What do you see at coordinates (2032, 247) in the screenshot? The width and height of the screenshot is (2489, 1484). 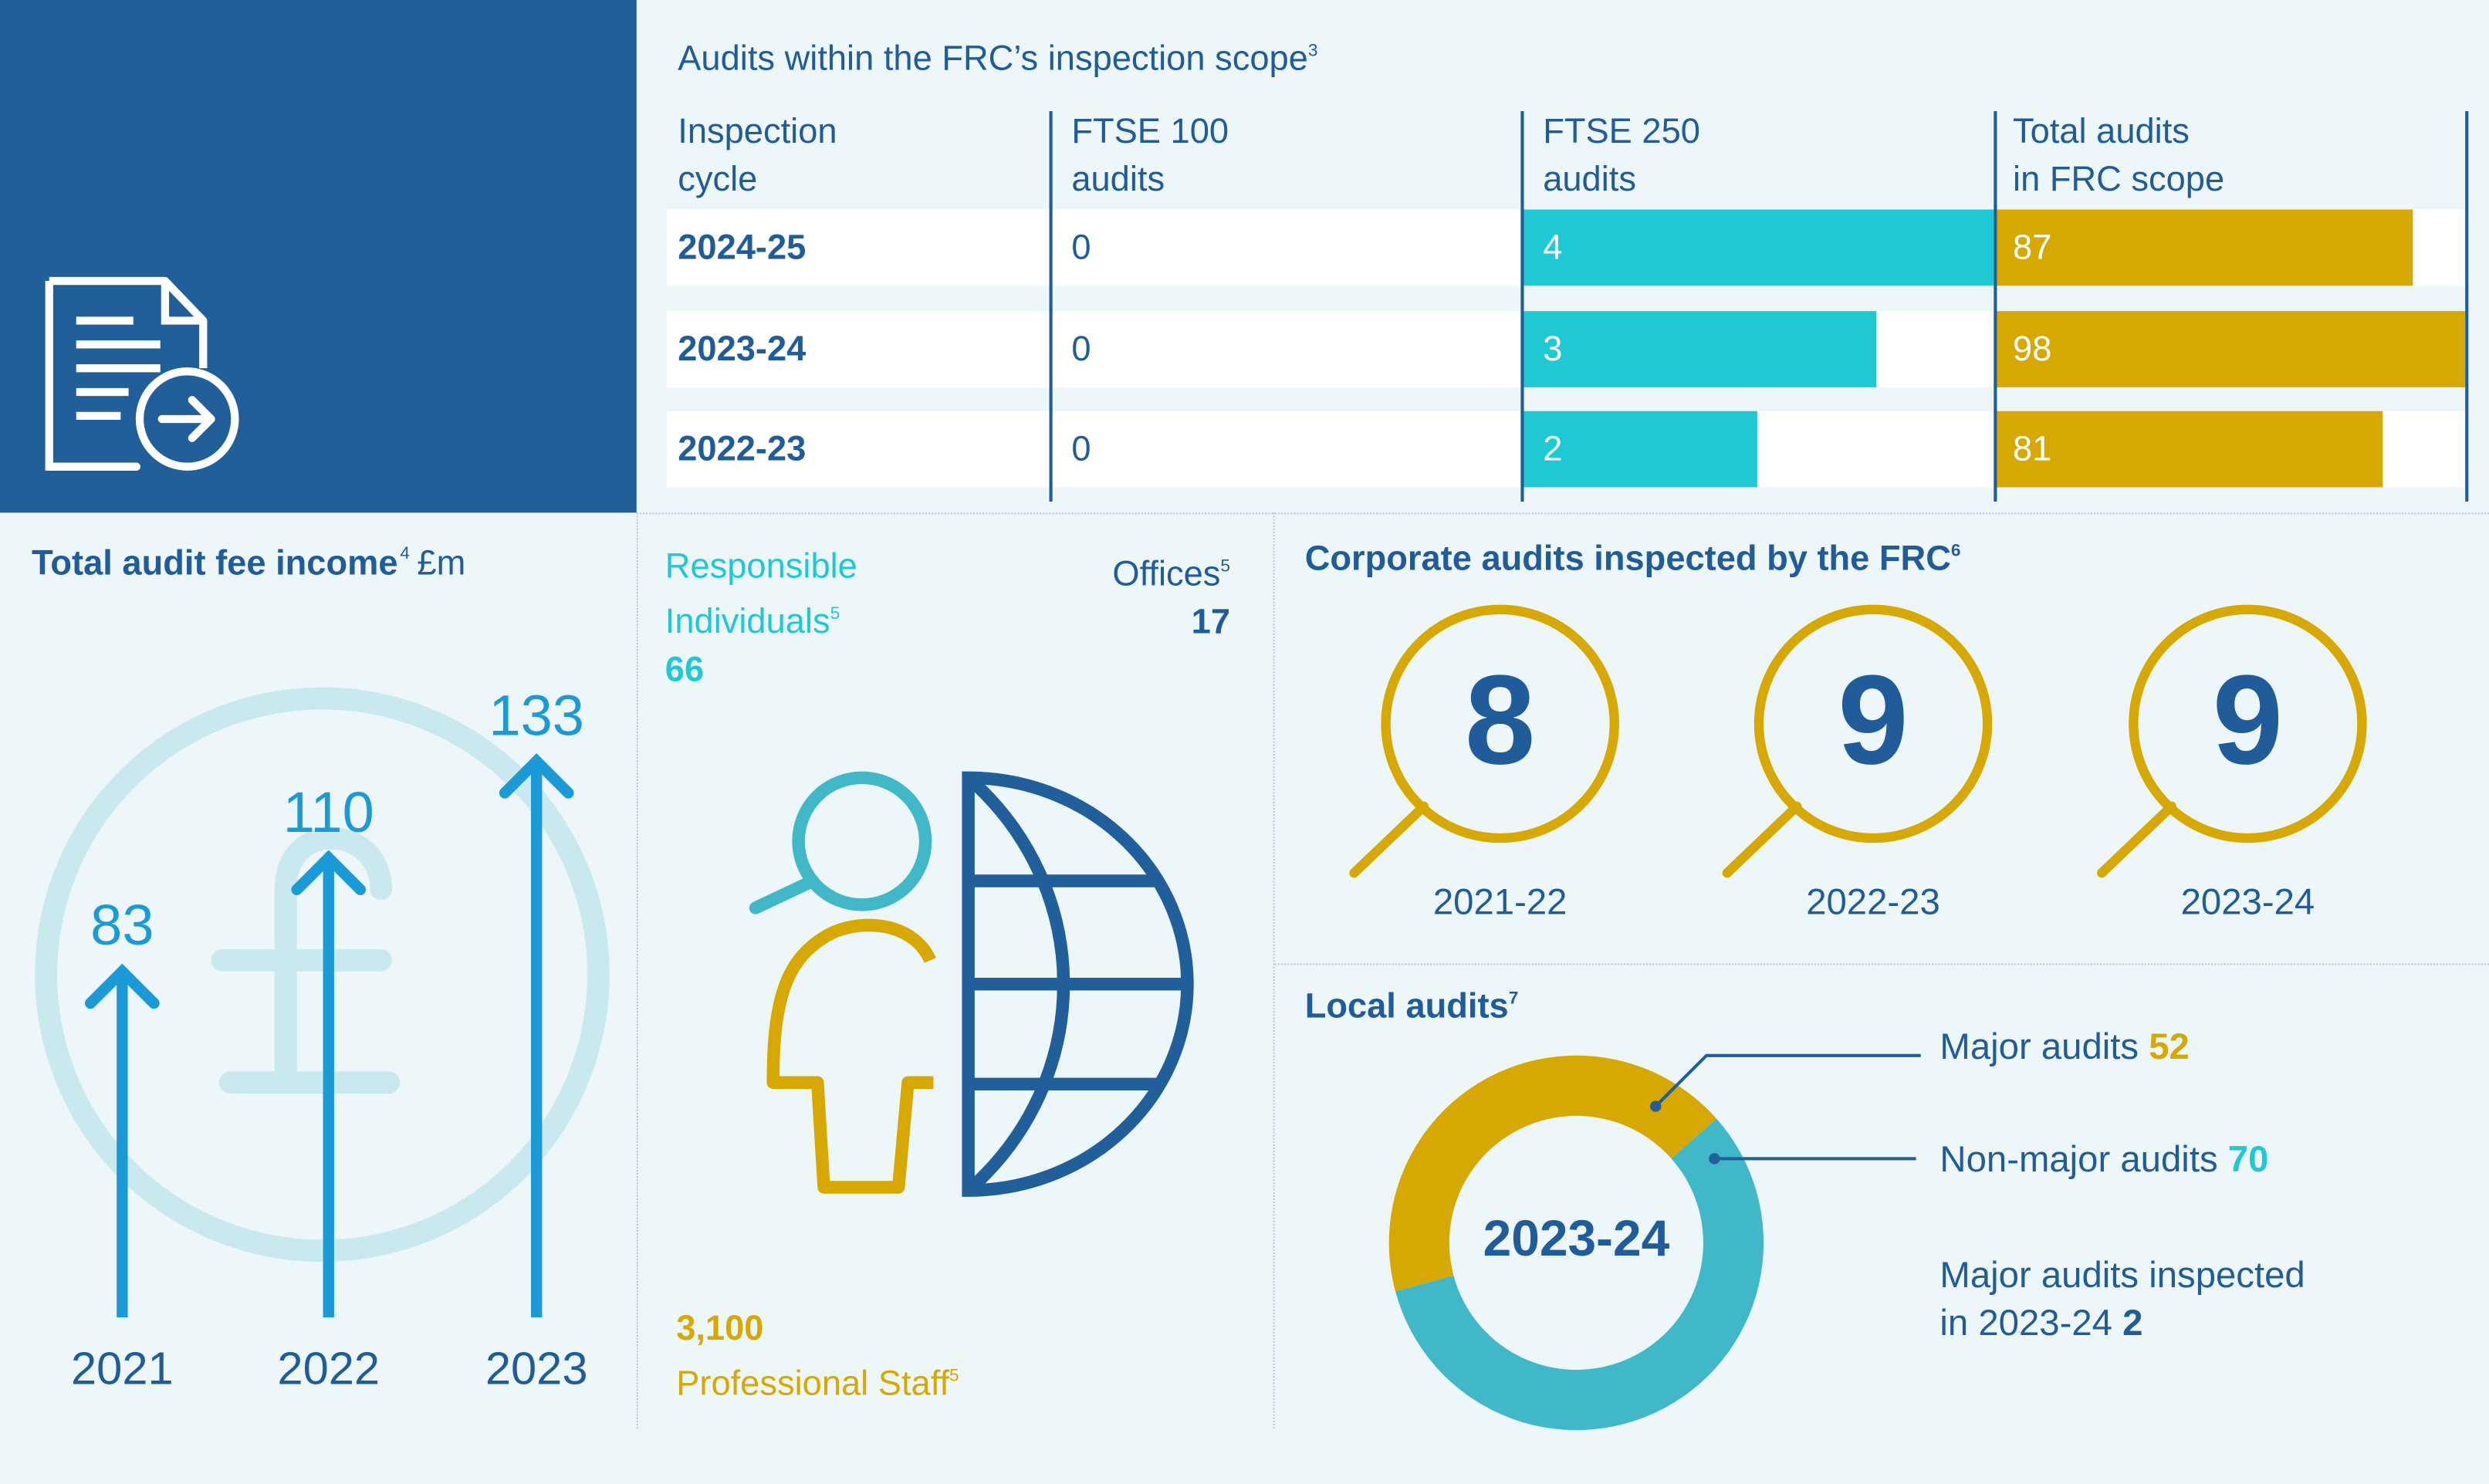 I see `total-cell: 87` at bounding box center [2032, 247].